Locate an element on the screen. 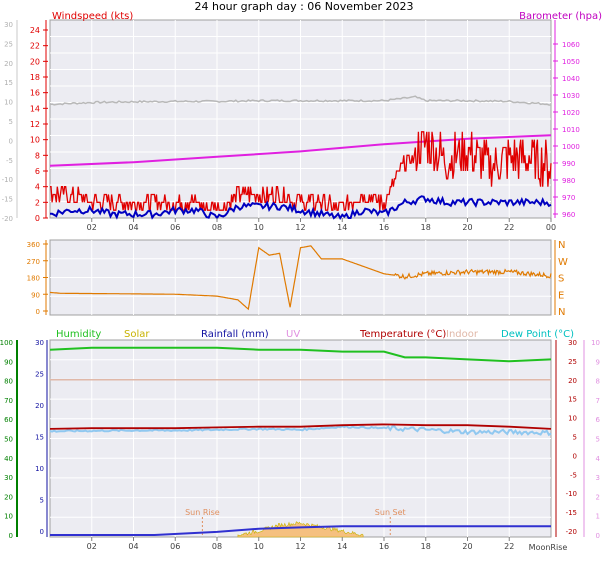 Image resolution: width=608 pixels, height=561 pixels. solar-area is located at coordinates (300, 529).